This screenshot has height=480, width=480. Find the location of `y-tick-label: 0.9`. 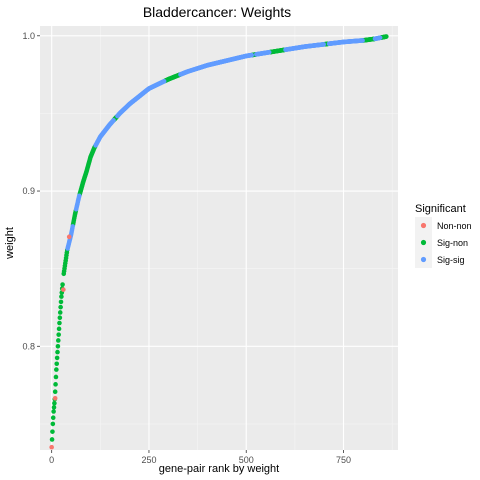

y-tick-label: 0.9 is located at coordinates (28, 191).